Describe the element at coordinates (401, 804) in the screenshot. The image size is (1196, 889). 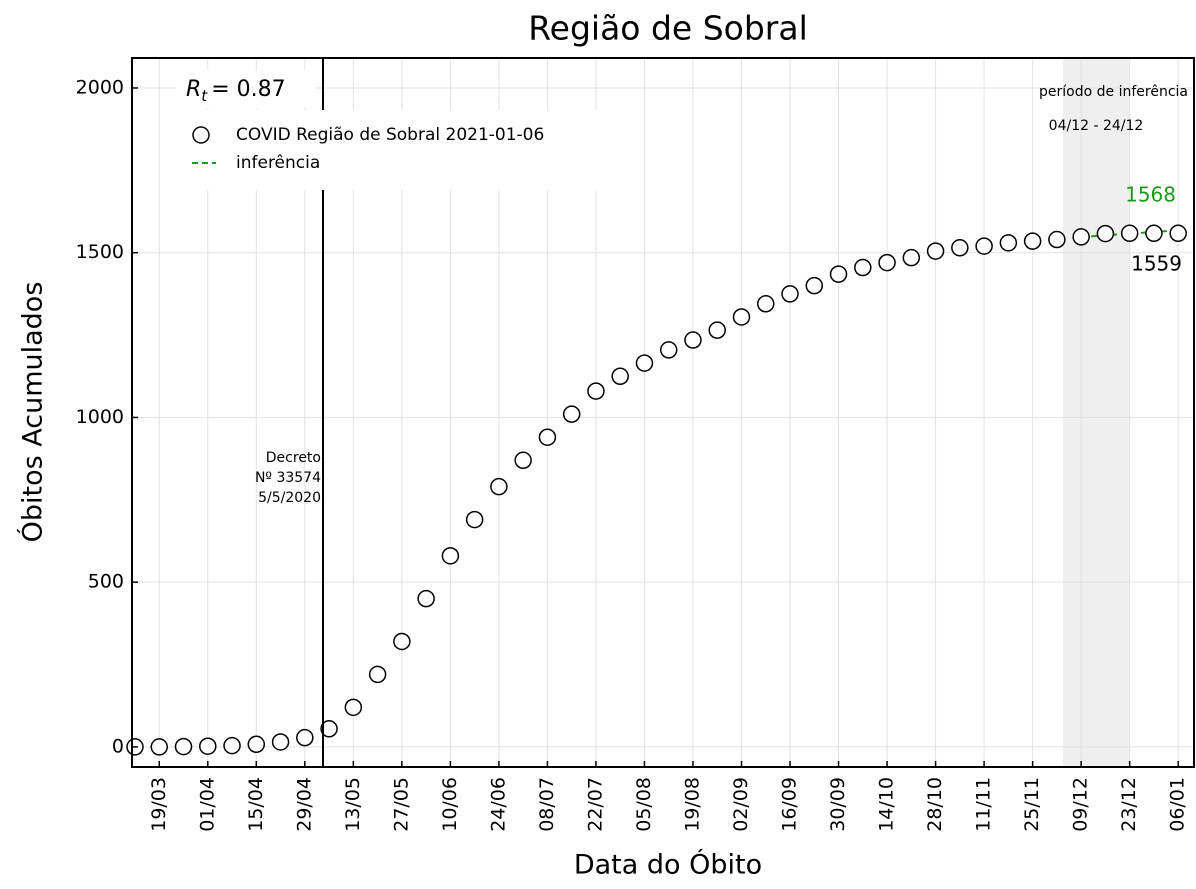
I see `x-tick-label: 27/05` at that location.